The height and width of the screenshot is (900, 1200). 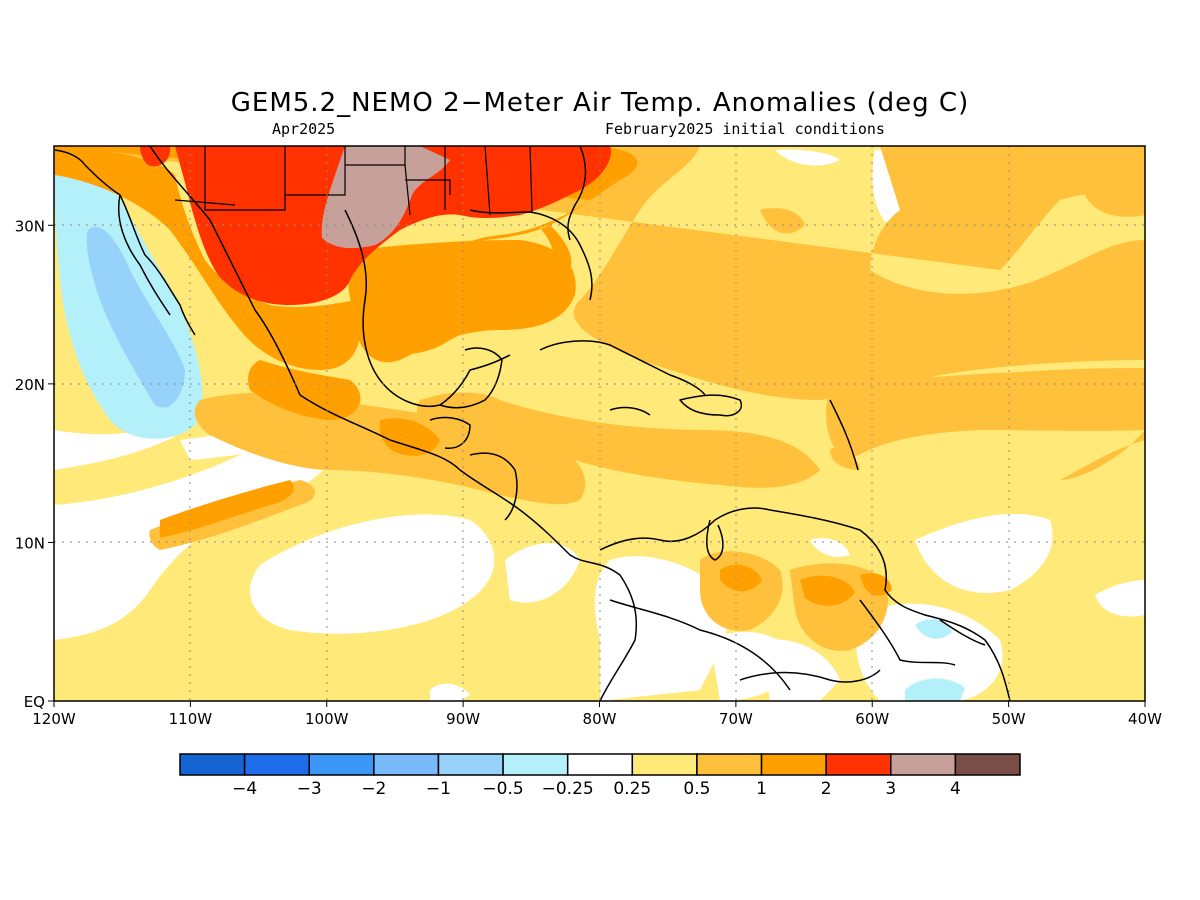 I want to click on colorbar-label: −0.5, so click(x=502, y=789).